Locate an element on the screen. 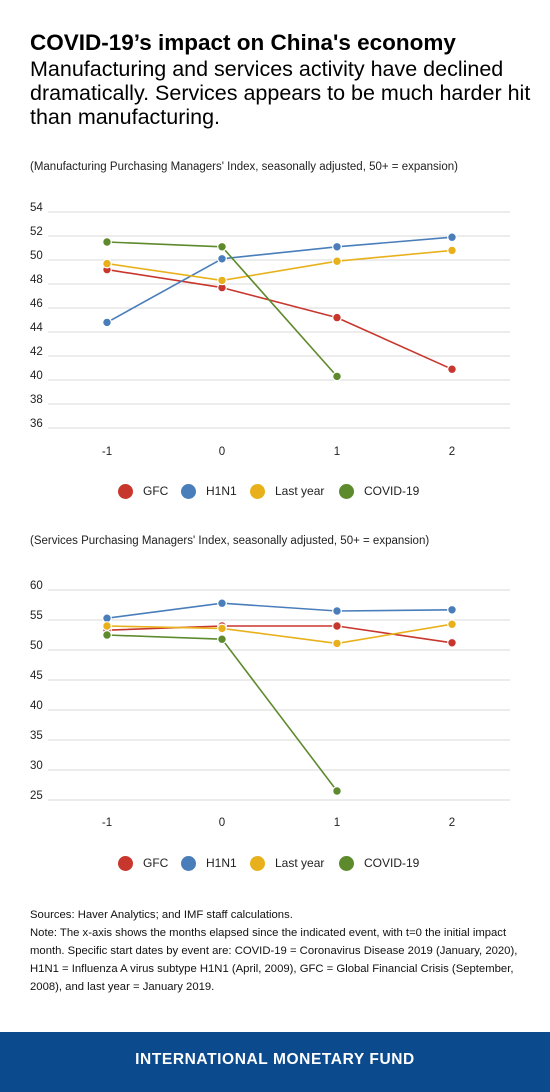  y-tick-label: 44 is located at coordinates (36, 328).